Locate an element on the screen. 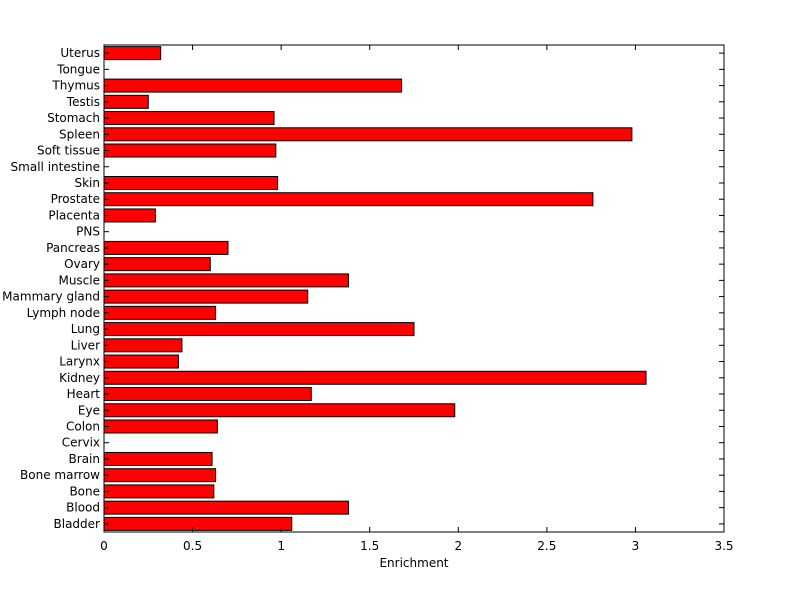  y-tick-label-muscle: Muscle is located at coordinates (79, 280).